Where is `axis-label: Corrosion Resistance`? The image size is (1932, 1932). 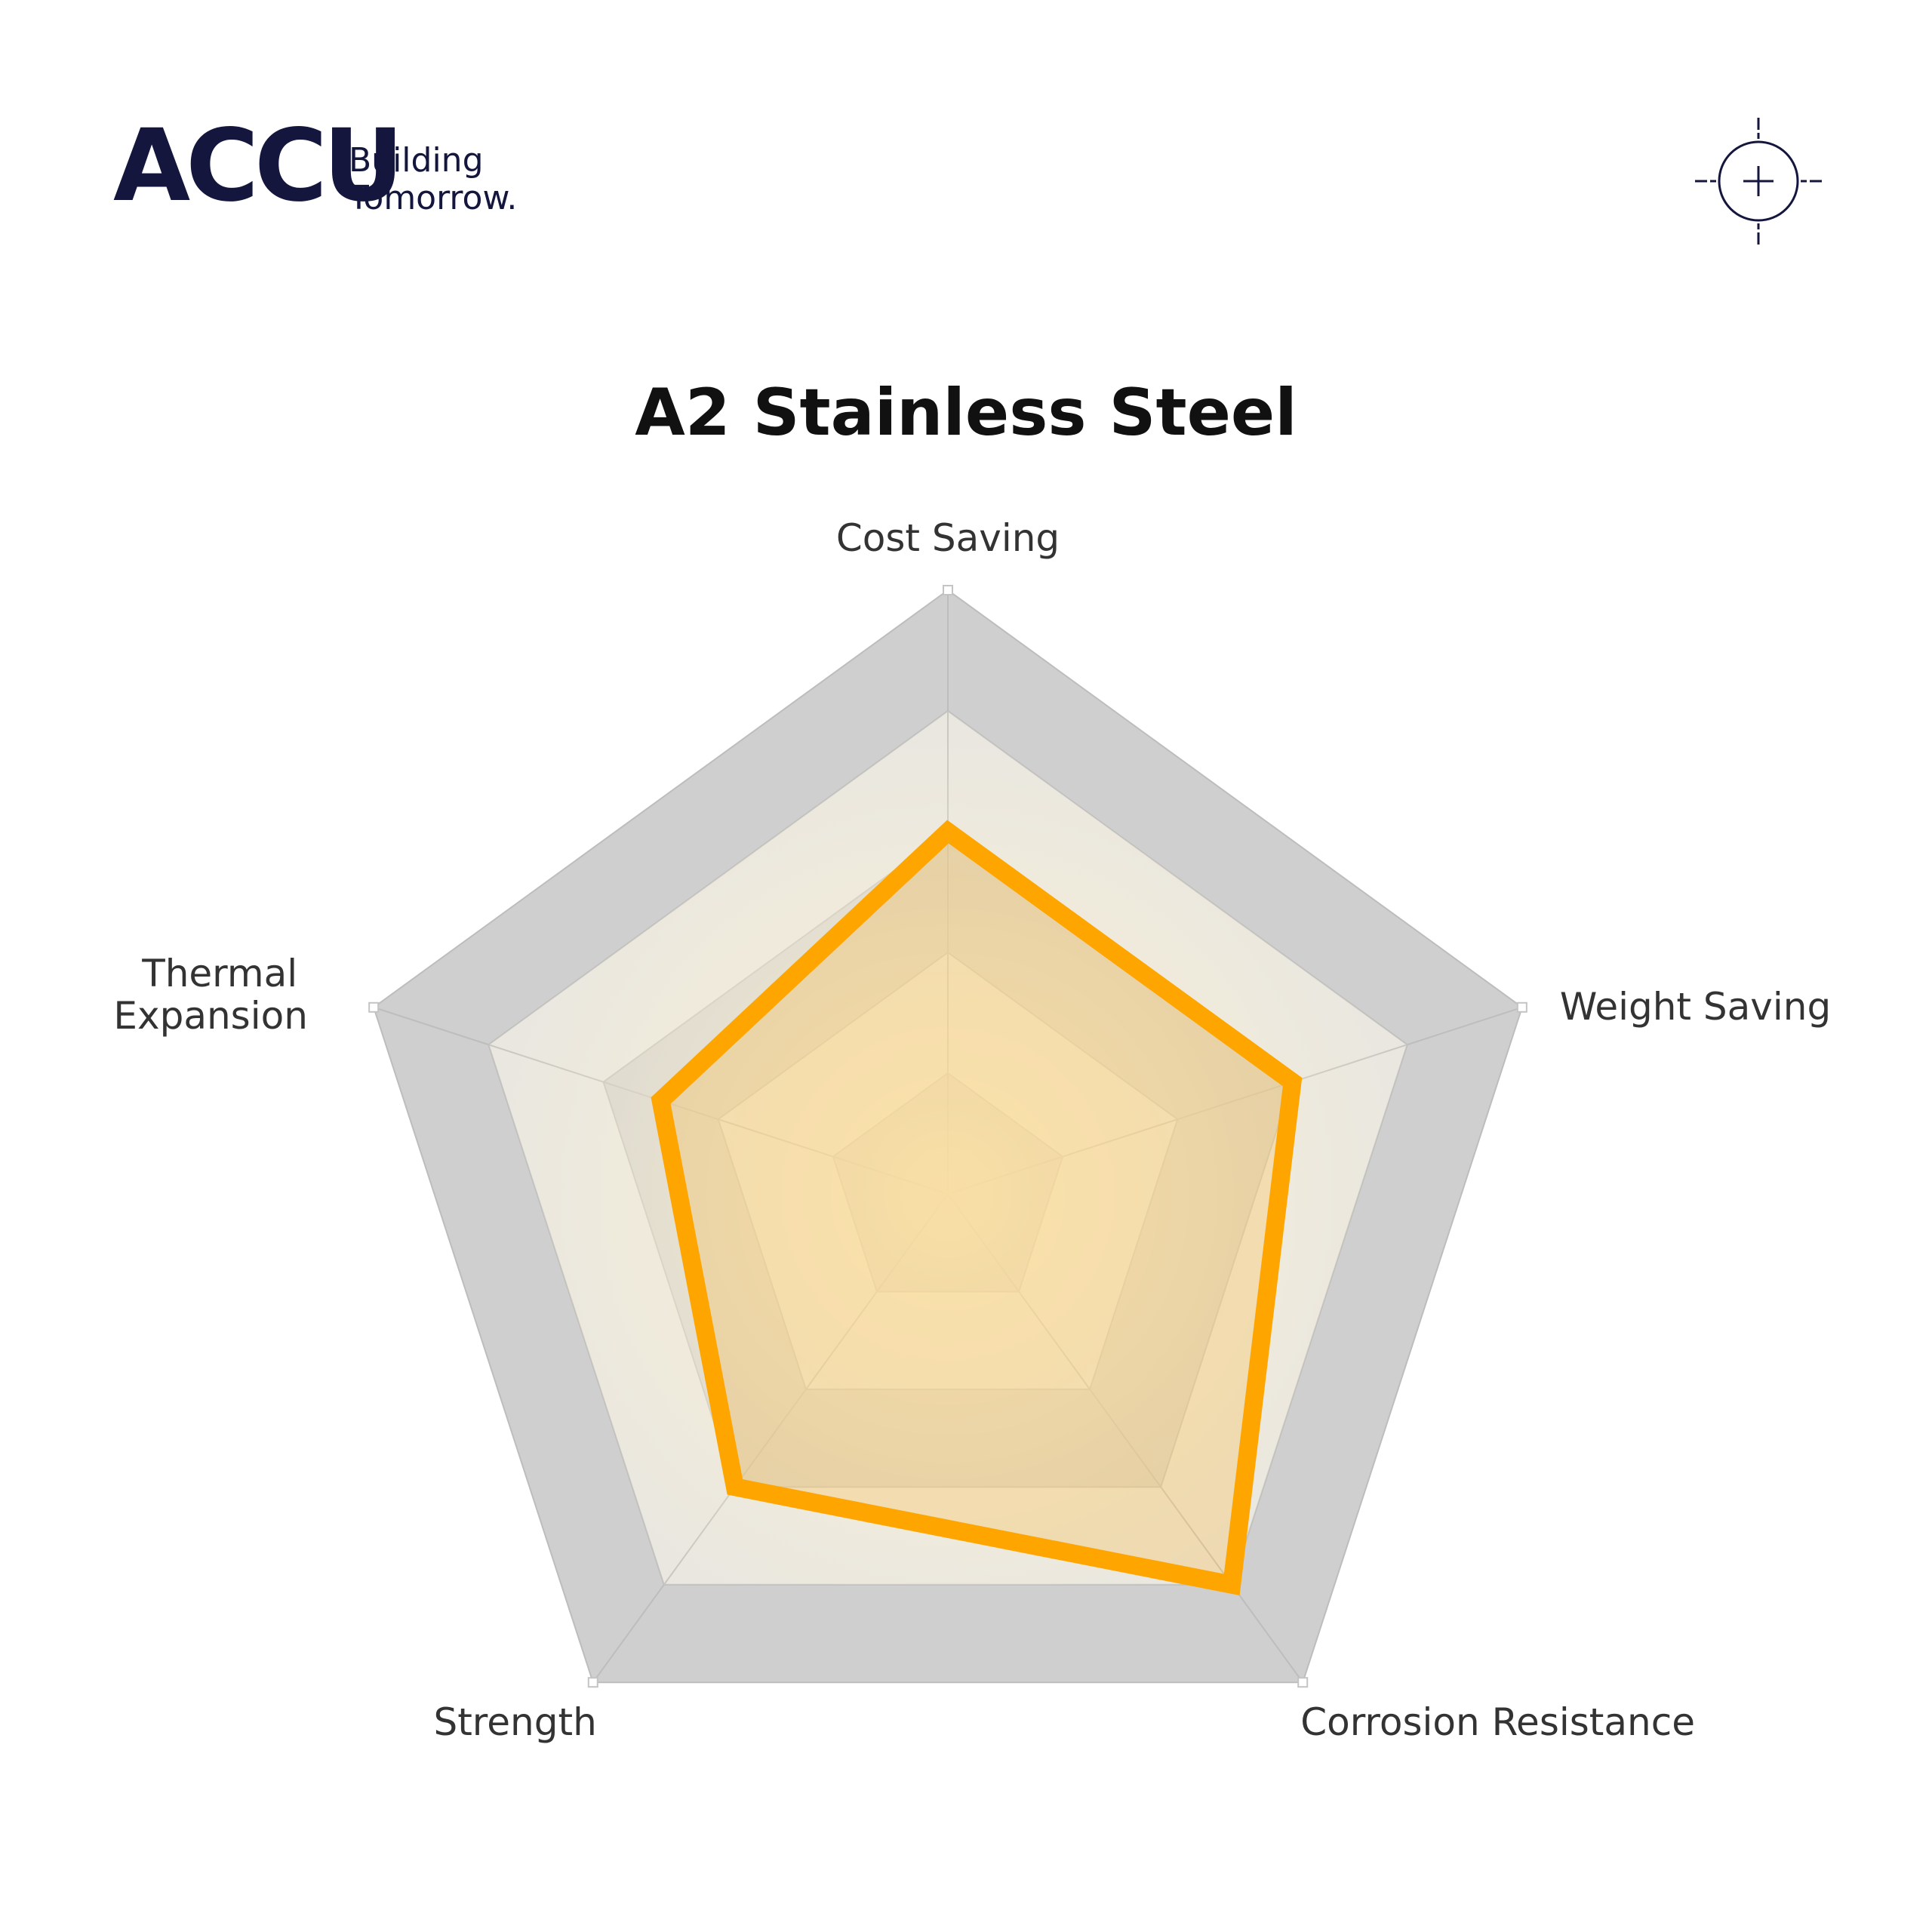
axis-label: Corrosion Resistance is located at coordinates (1497, 1722).